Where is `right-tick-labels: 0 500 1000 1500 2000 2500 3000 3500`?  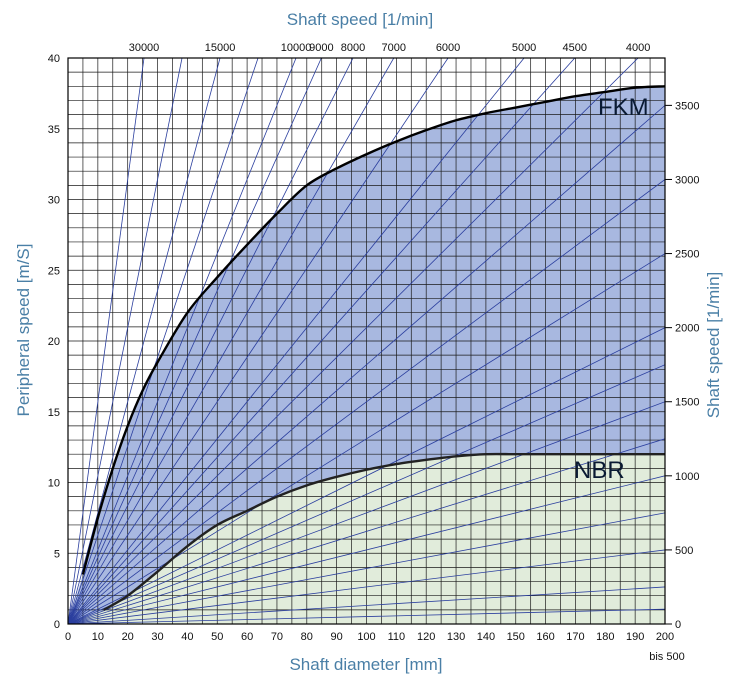 right-tick-labels: 0 500 1000 1500 2000 2500 3000 3500 is located at coordinates (682, 365).